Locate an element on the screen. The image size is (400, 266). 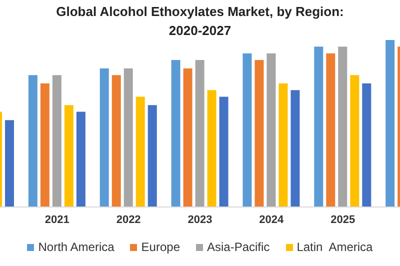
x-tick-label: 2022 is located at coordinates (128, 220).